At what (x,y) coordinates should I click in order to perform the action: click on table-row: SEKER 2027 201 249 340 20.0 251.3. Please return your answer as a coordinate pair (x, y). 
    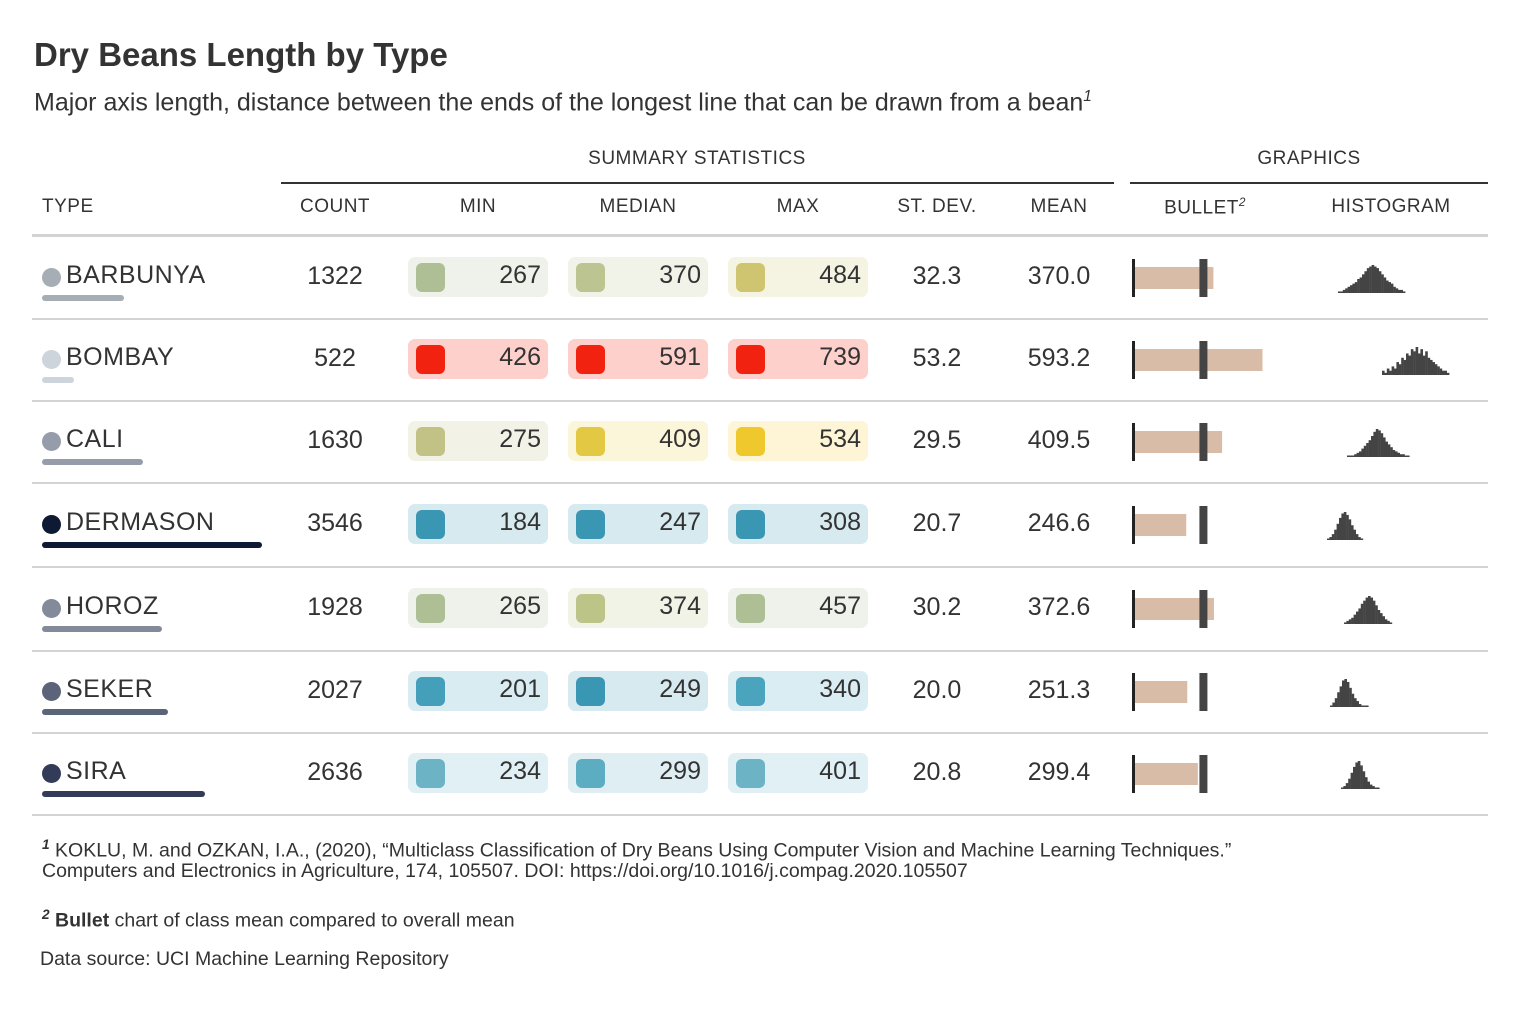
    Looking at the image, I should click on (760, 693).